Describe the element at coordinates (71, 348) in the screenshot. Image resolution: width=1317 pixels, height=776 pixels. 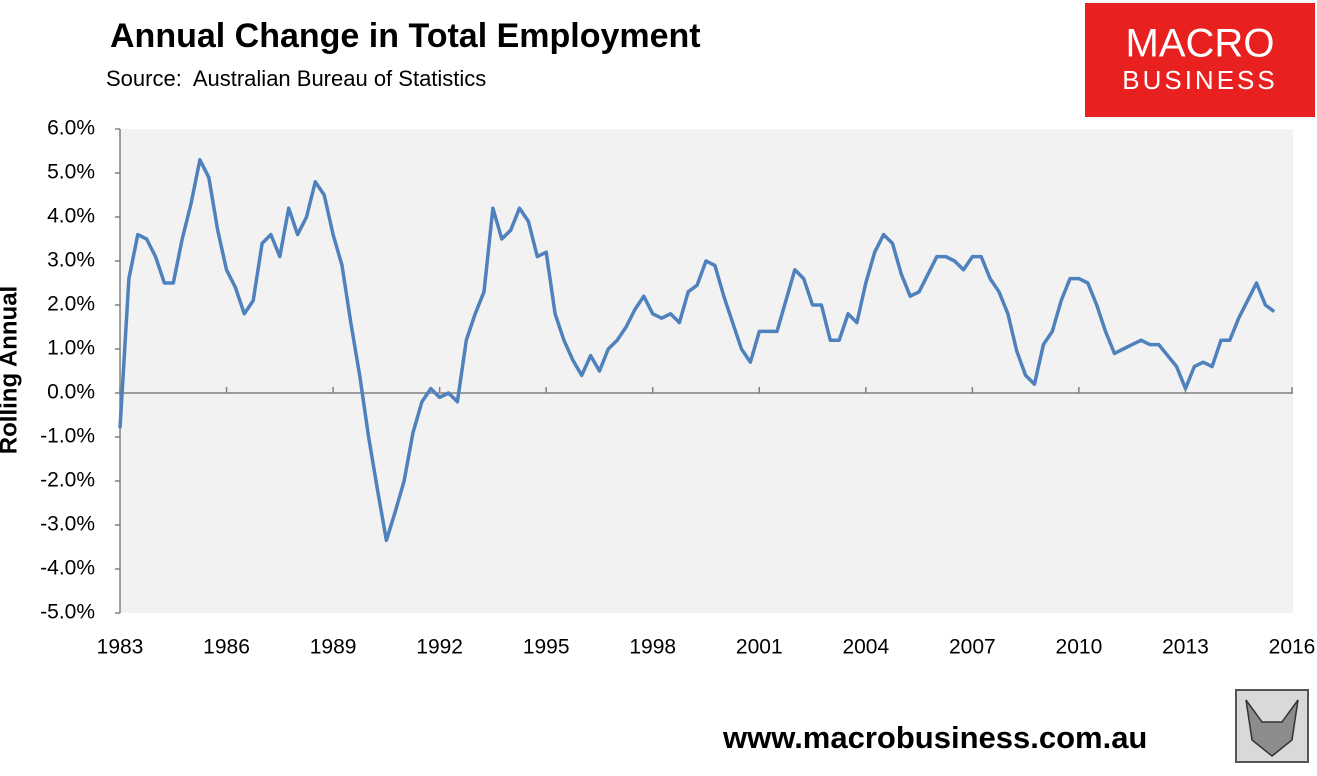
I see `y-tick-label: 1.0%` at that location.